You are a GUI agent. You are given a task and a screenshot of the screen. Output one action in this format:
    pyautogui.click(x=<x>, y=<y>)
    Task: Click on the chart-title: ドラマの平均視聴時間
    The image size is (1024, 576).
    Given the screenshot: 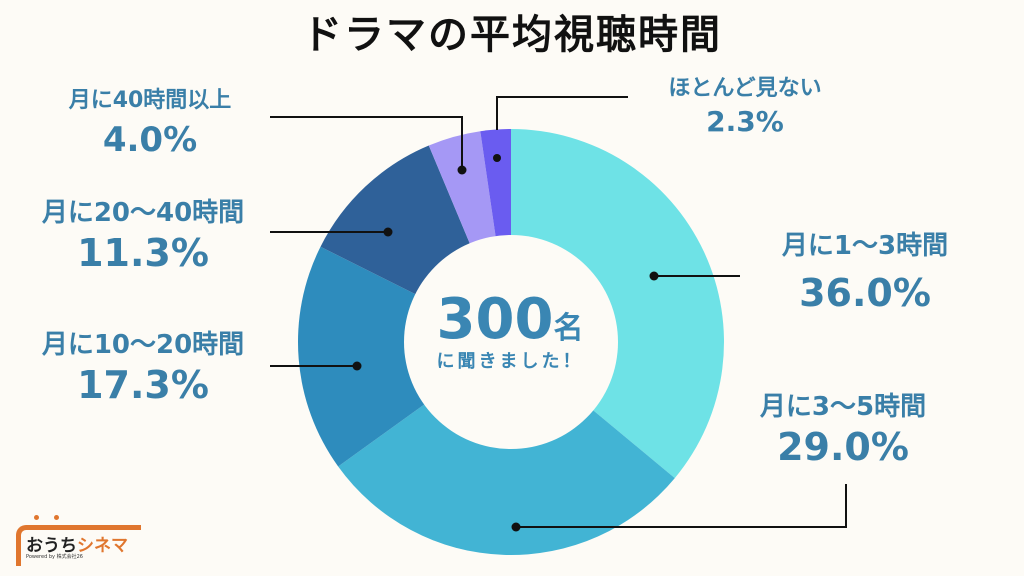 What is the action you would take?
    pyautogui.click(x=512, y=35)
    